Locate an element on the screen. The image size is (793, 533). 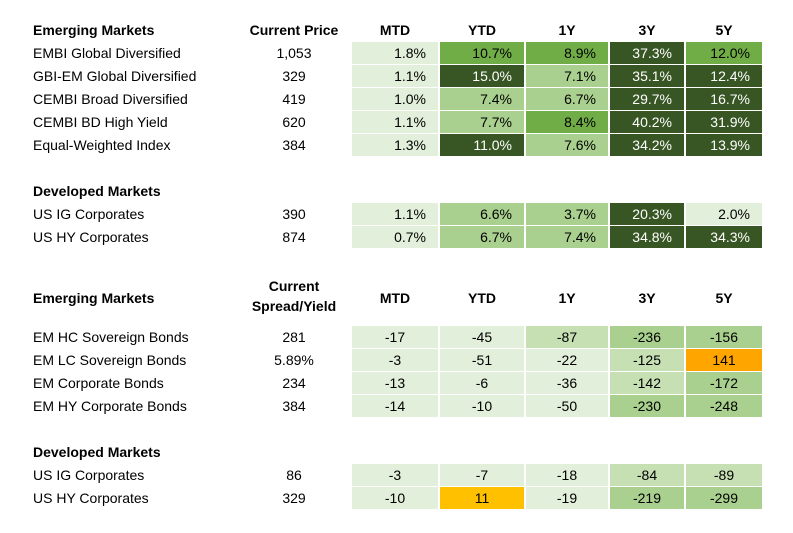
cell-3y: 34.8% is located at coordinates (647, 237).